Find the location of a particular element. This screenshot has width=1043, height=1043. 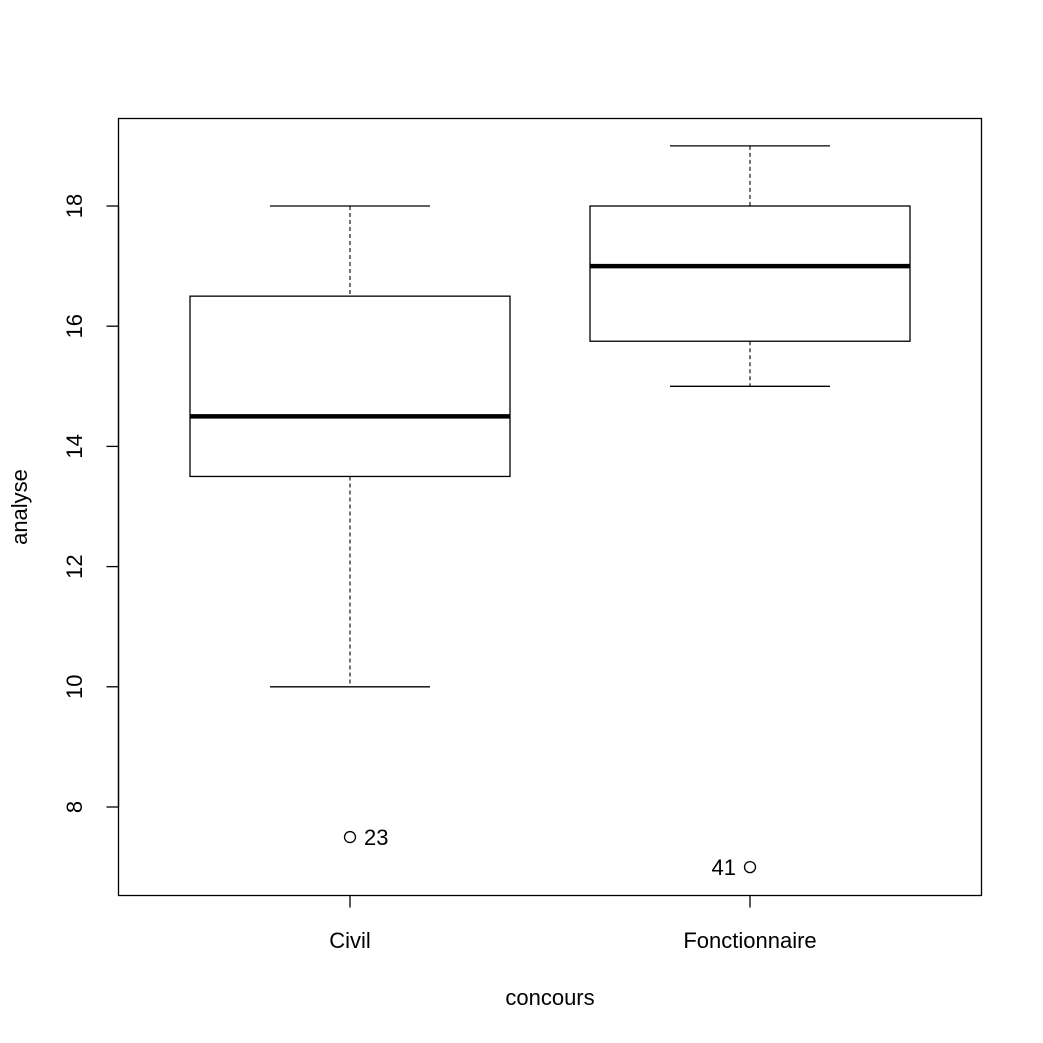

x-tick-label: Fonctionnaire is located at coordinates (749, 940).